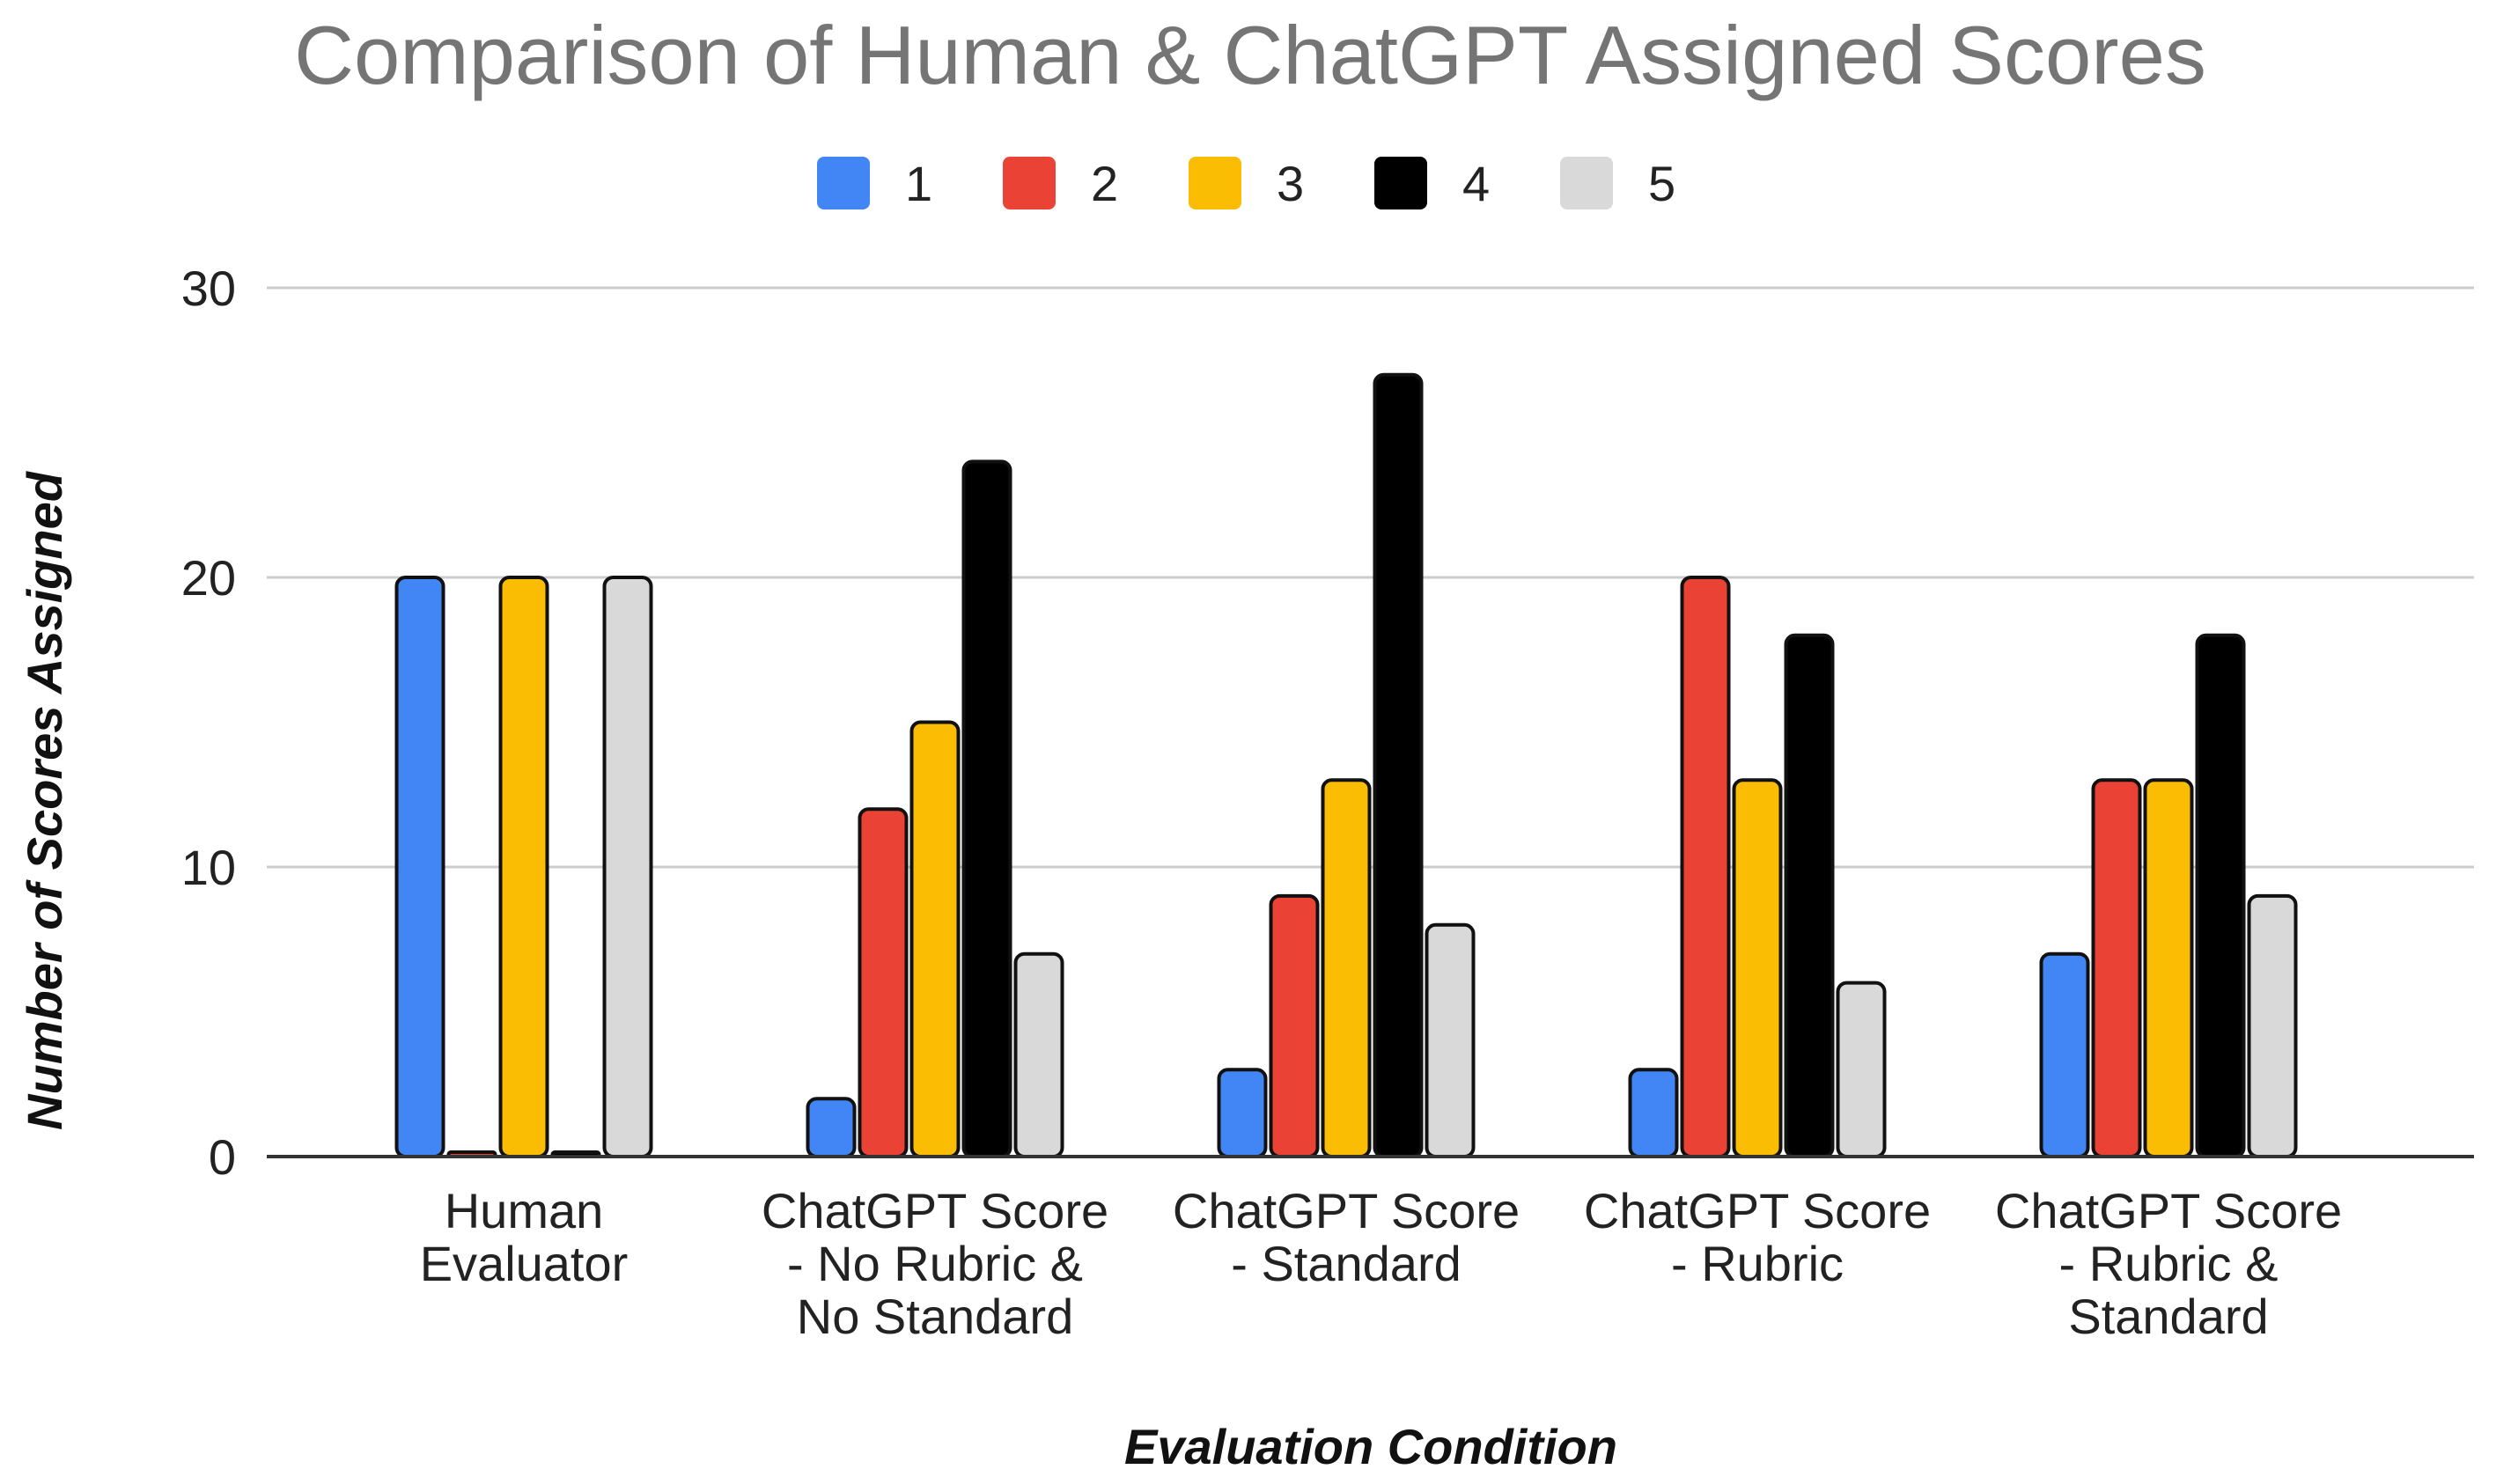  I want to click on x-category-label: Human Evaluator, so click(524, 1237).